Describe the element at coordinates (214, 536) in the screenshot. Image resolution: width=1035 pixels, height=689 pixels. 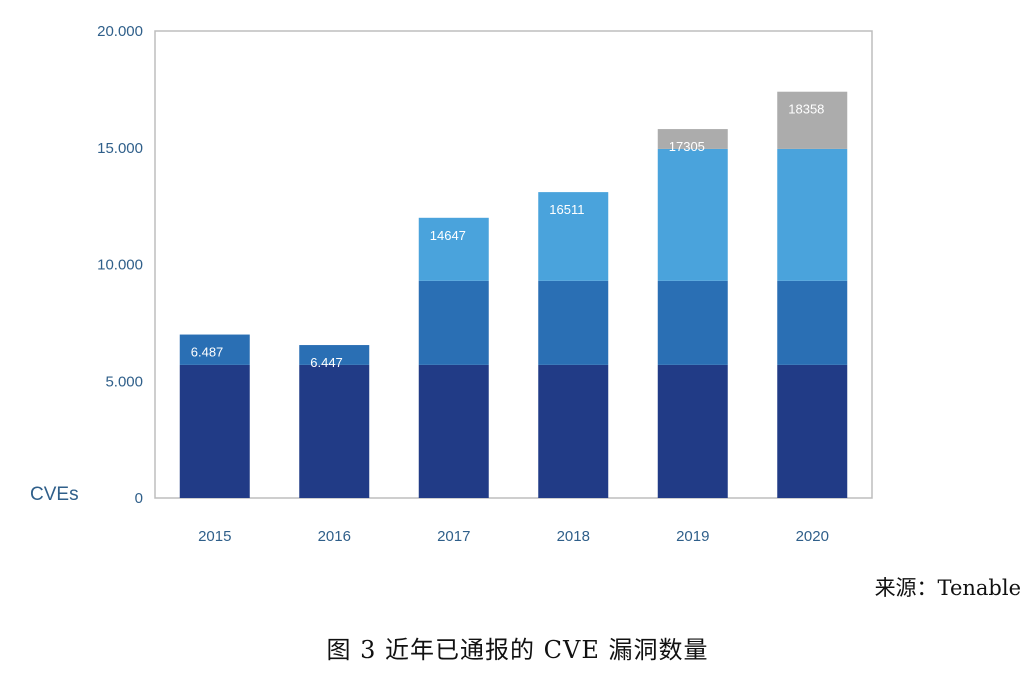
I see `x-tick-label: 2015` at that location.